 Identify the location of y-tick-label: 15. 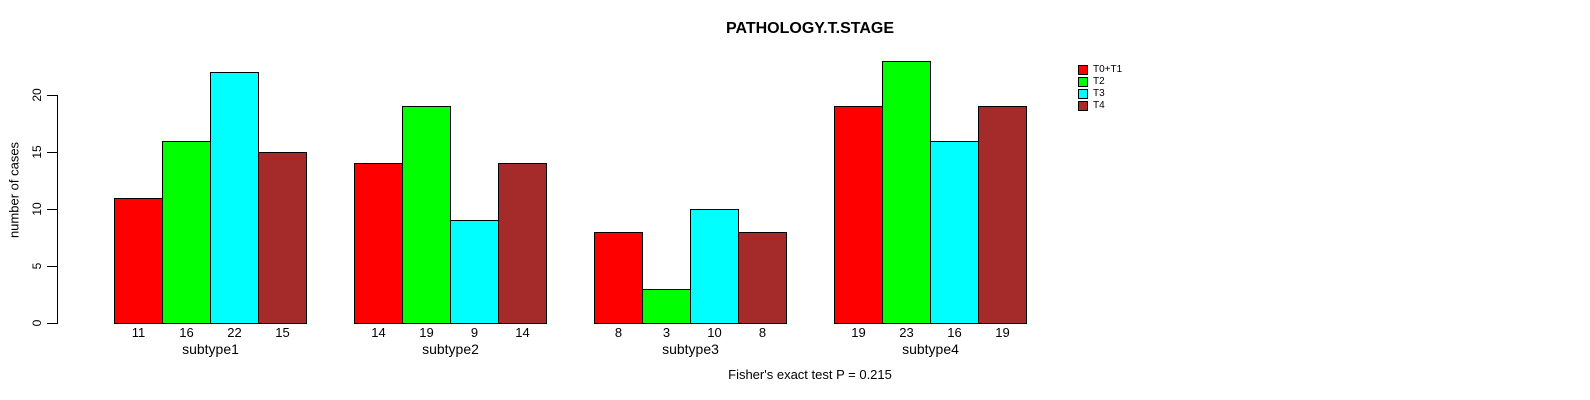
(37, 152).